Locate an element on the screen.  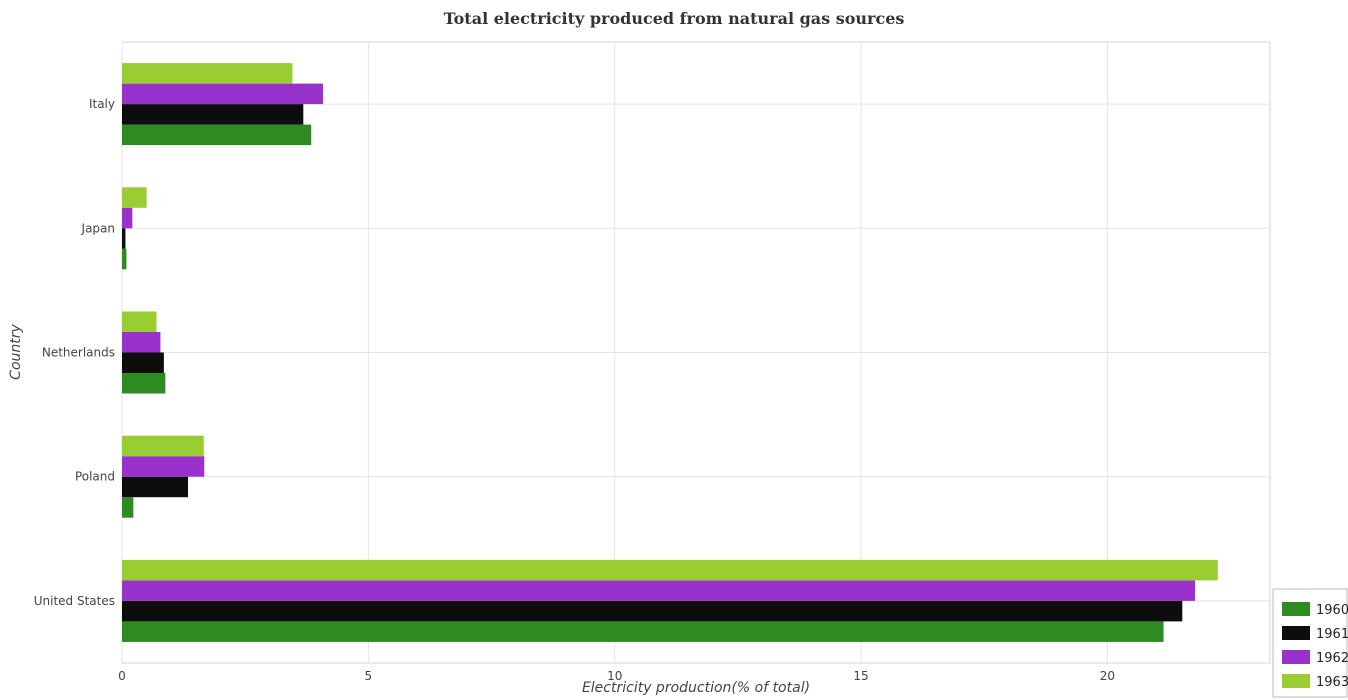
y-ticks: Italy Japan Netherlands Poland United States is located at coordinates (74, 352).